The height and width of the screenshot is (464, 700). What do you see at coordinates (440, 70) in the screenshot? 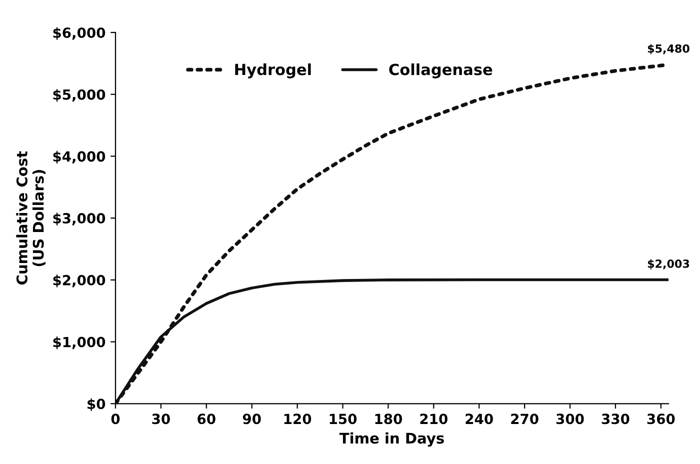
I see `legend-label: Collagenase` at bounding box center [440, 70].